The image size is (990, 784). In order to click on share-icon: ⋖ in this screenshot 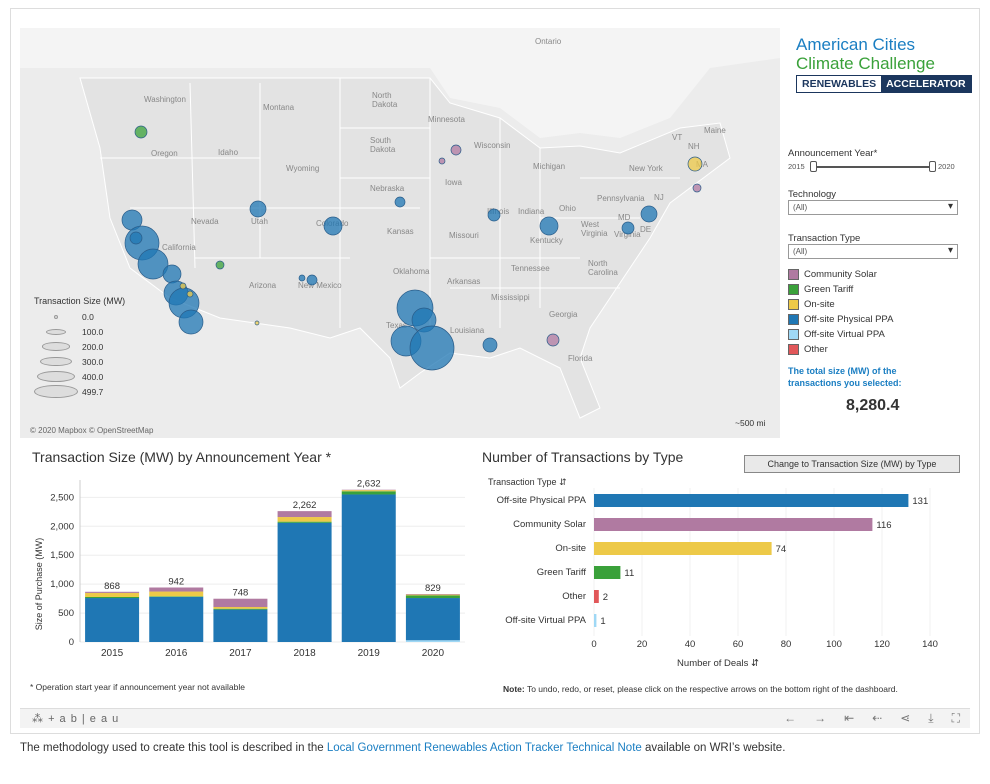, I will do `click(905, 718)`.